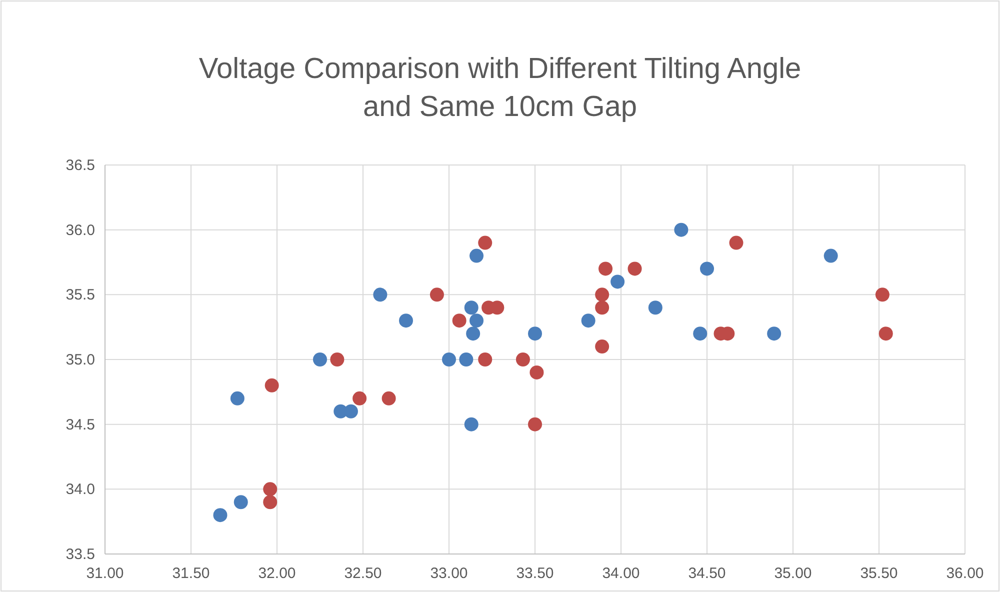 The height and width of the screenshot is (592, 1000). I want to click on x-tick-label: 33.50, so click(535, 573).